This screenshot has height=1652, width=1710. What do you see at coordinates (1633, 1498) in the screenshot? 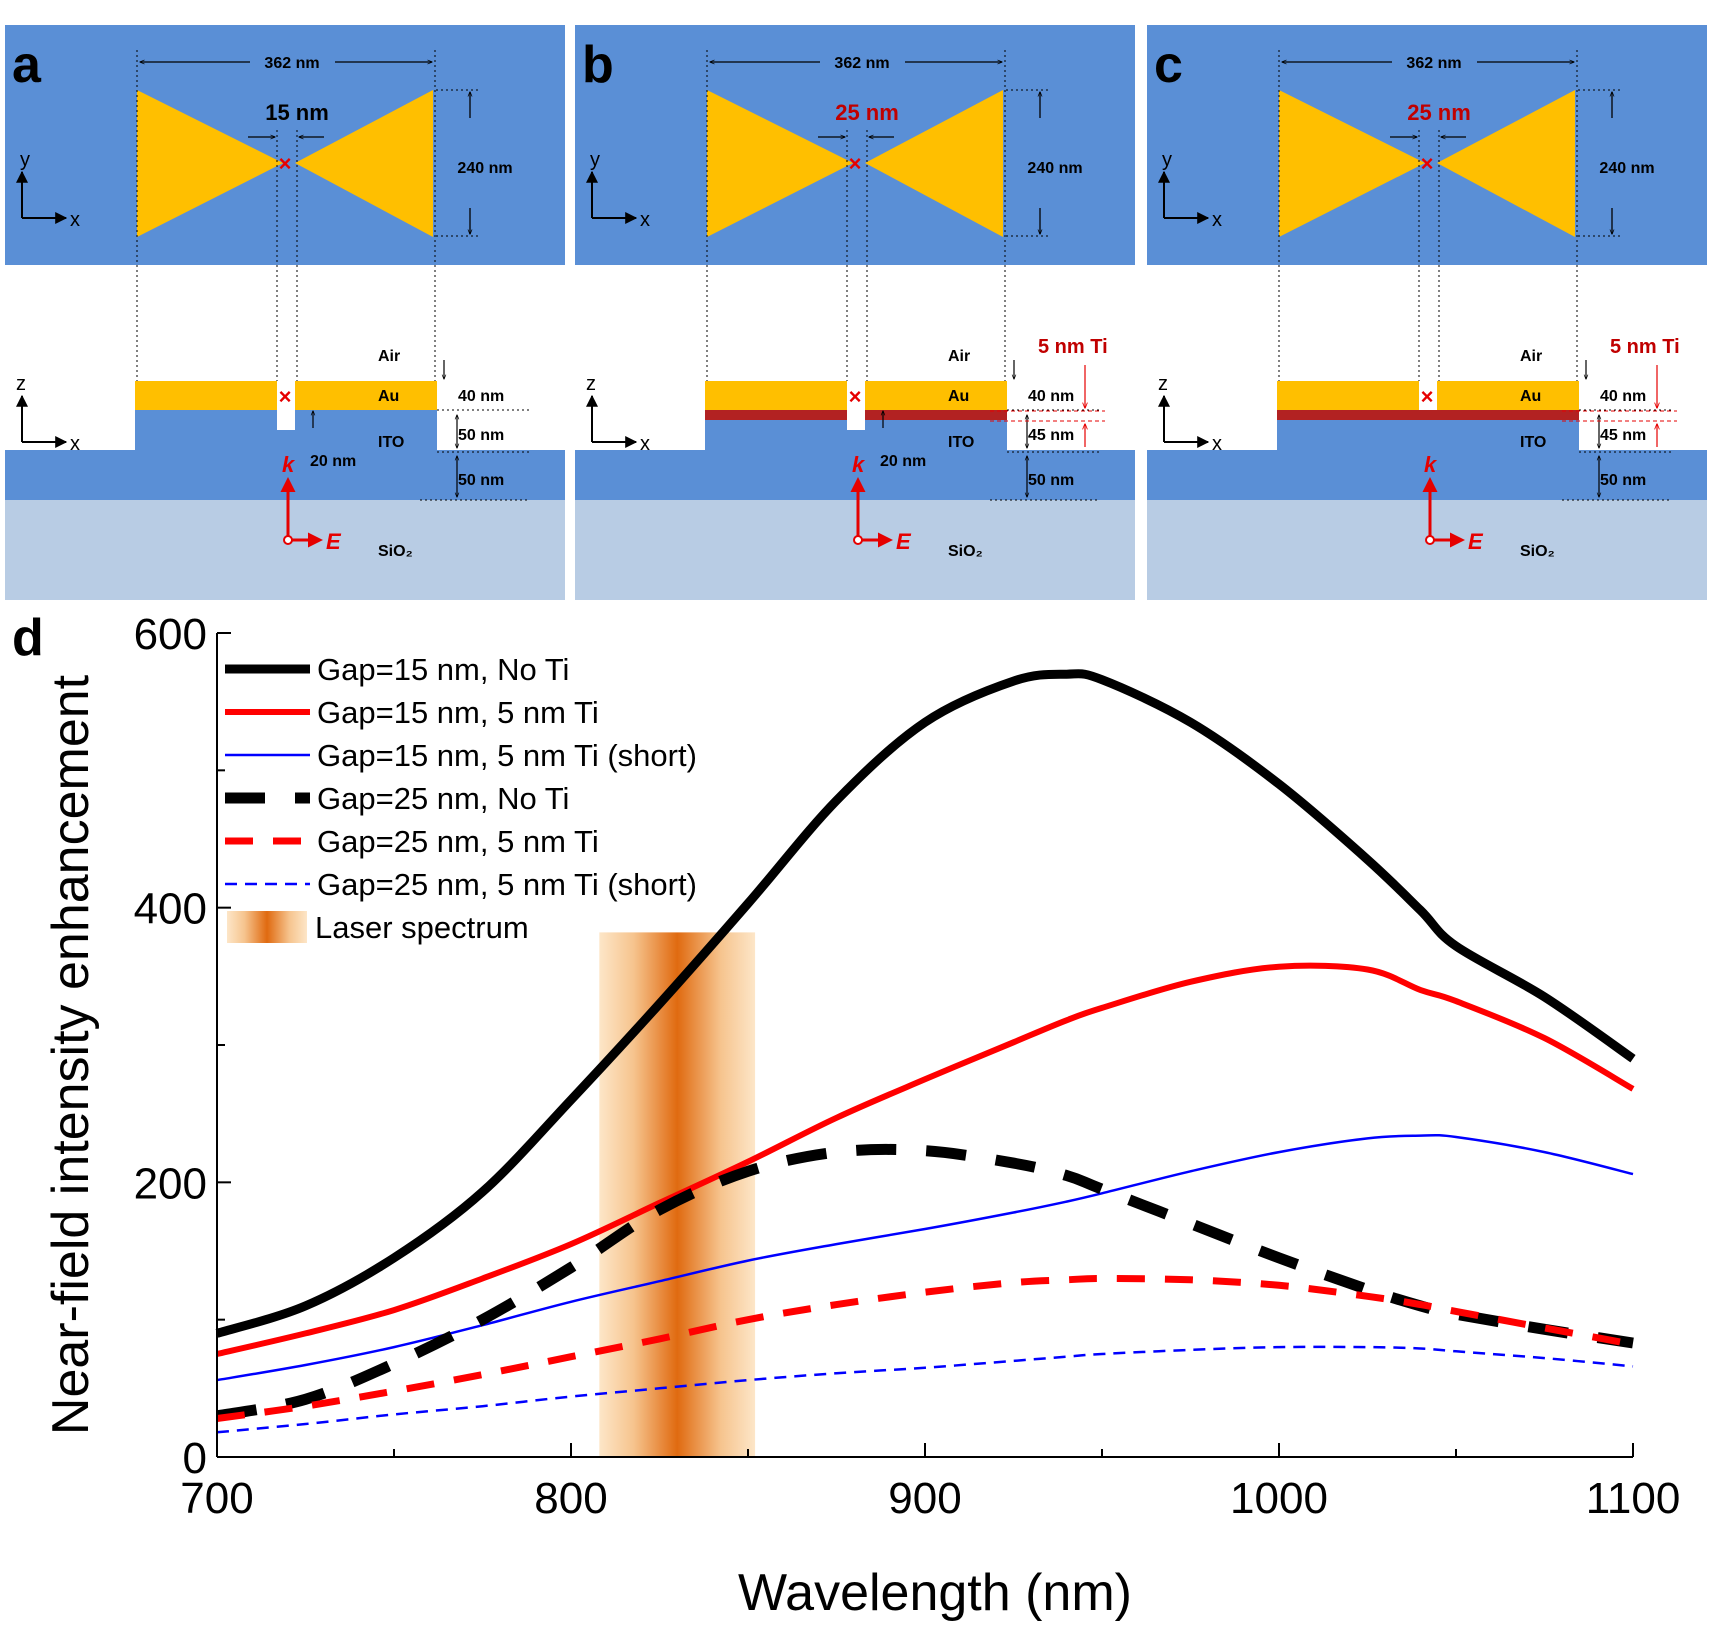
I see `x-tick-label: 1100` at bounding box center [1633, 1498].